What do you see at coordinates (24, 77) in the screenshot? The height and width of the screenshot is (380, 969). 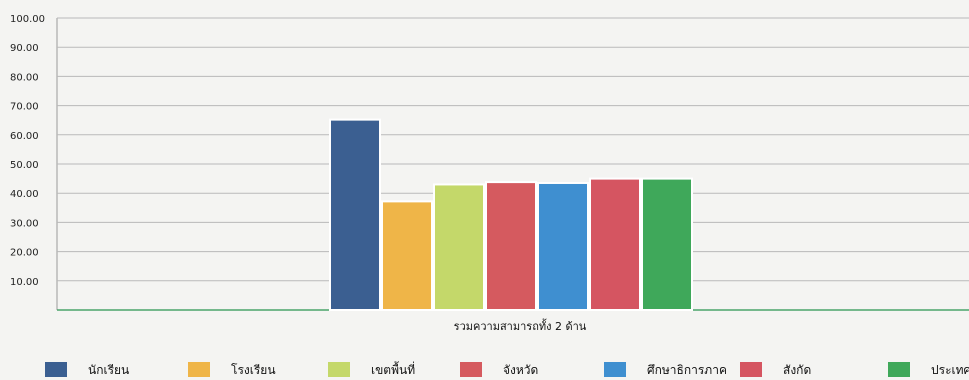 I see `y-tick-label: 80.00` at bounding box center [24, 77].